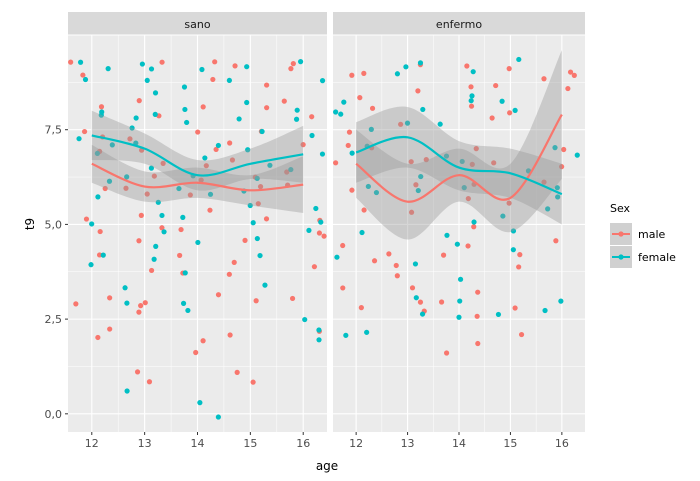 This screenshot has height=481, width=700. What do you see at coordinates (54, 224) in the screenshot?
I see `y-tick-label: 5,0` at bounding box center [54, 224].